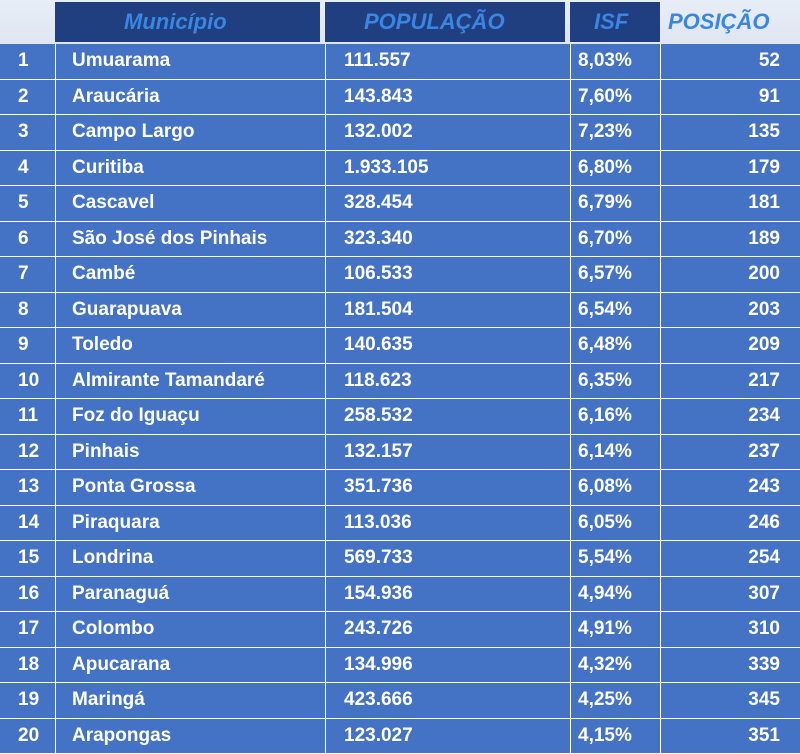 The image size is (800, 754). I want to click on rank-cell: 20, so click(29, 735).